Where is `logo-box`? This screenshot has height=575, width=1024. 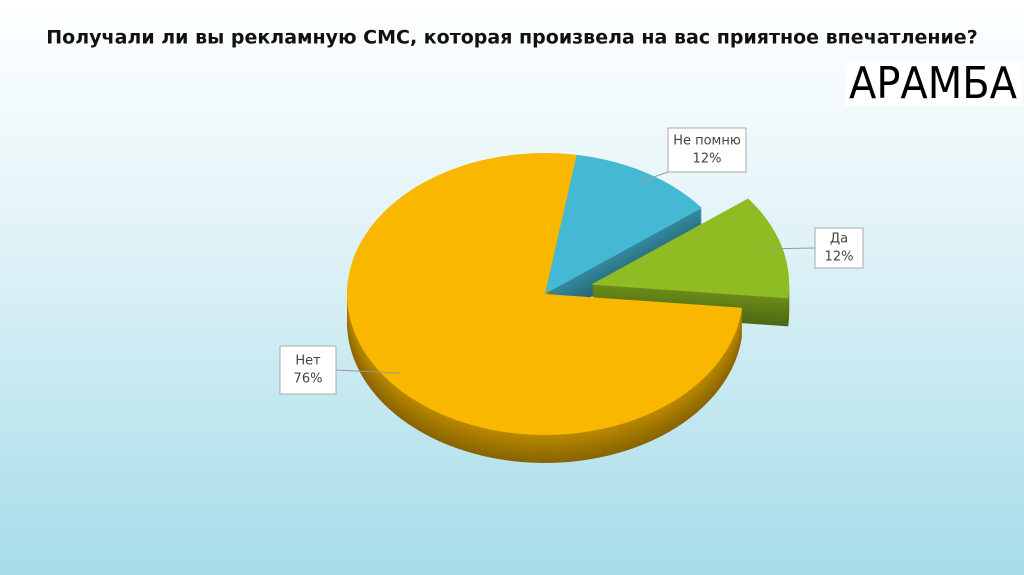 logo-box is located at coordinates (934, 84).